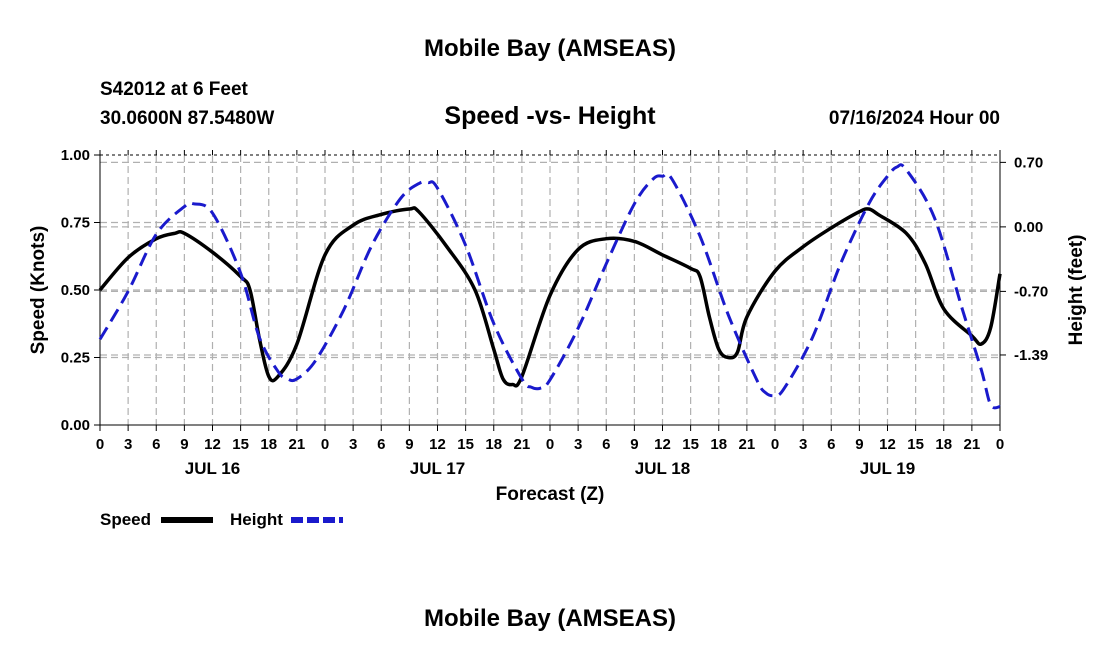 The height and width of the screenshot is (650, 1100). What do you see at coordinates (550, 116) in the screenshot?
I see `chart-subtitle: Speed -vs- Height` at bounding box center [550, 116].